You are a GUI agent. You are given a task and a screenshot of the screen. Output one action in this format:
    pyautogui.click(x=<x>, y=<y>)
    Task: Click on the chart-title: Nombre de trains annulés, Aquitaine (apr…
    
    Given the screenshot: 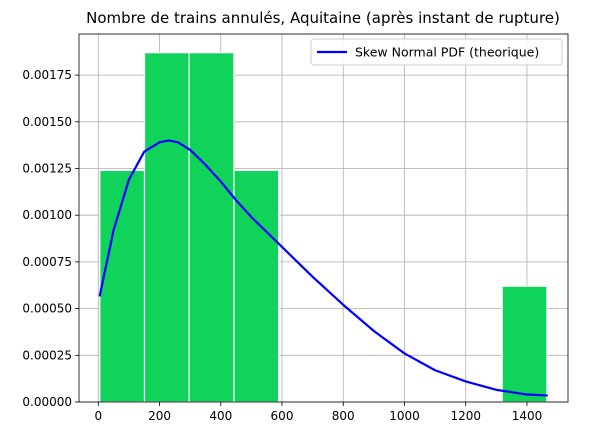 What is the action you would take?
    pyautogui.click(x=323, y=18)
    